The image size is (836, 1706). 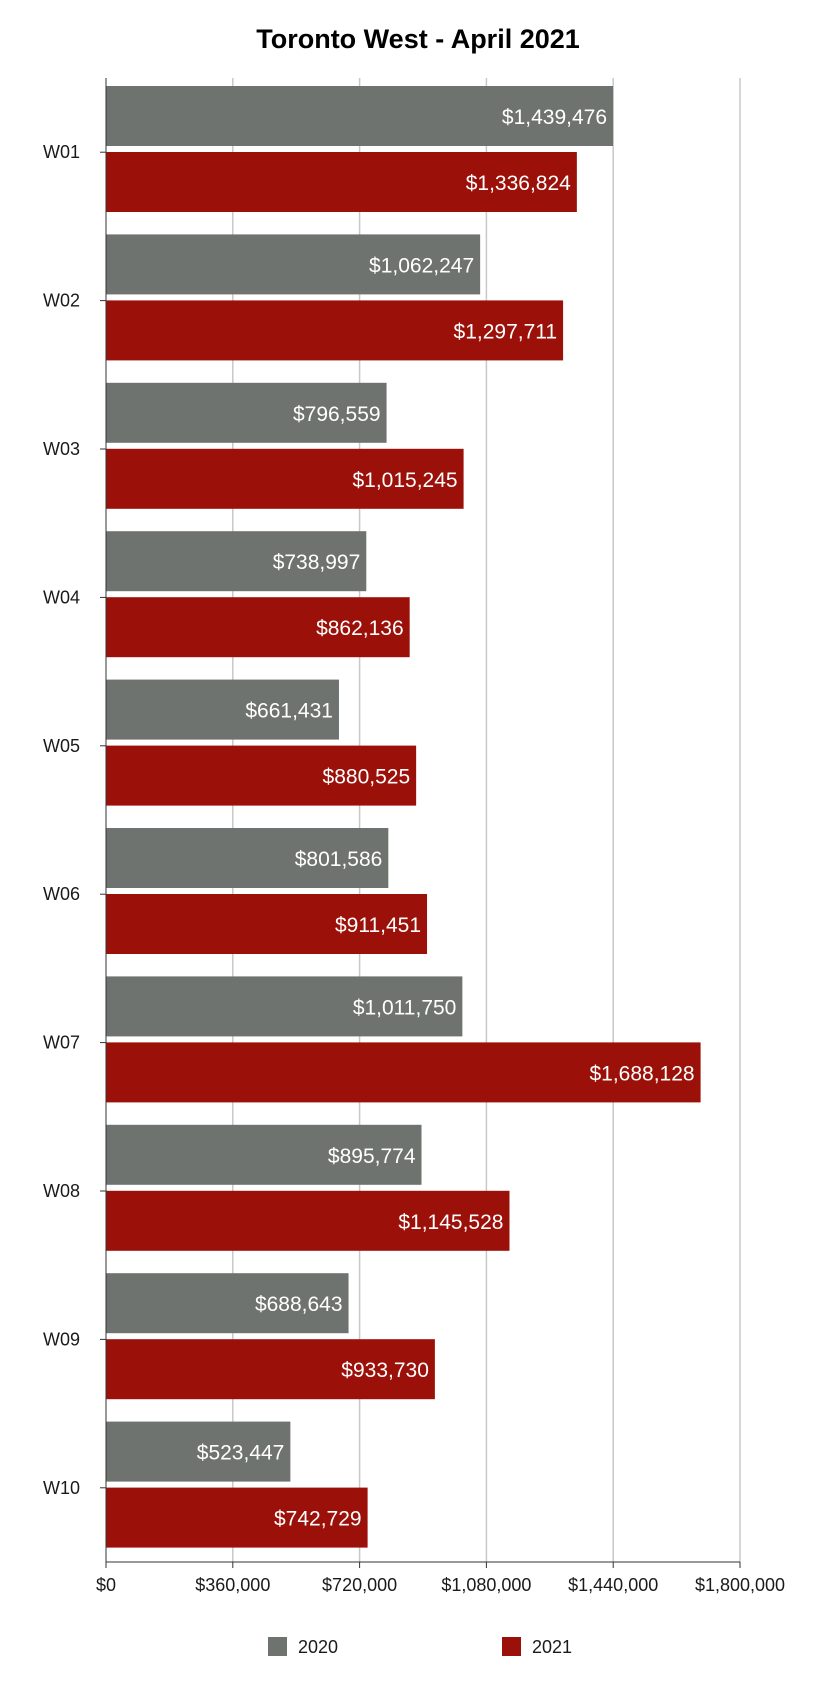 What do you see at coordinates (264, 1154) in the screenshot?
I see `bar-2020-W08` at bounding box center [264, 1154].